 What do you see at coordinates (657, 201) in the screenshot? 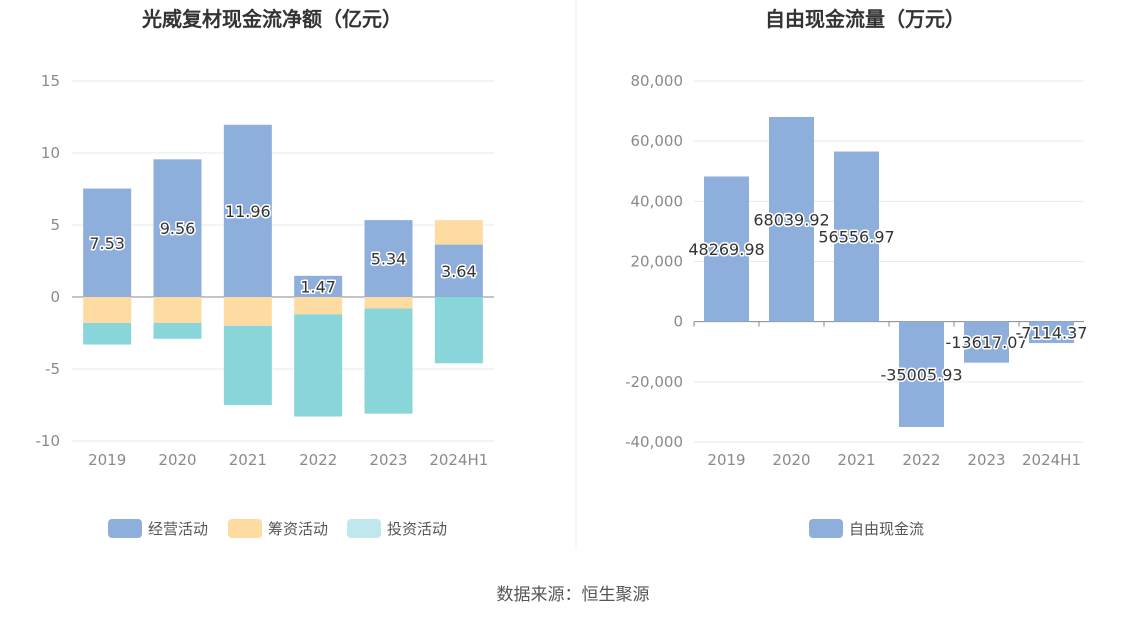
I see `y-tick-label: 40,000` at bounding box center [657, 201].